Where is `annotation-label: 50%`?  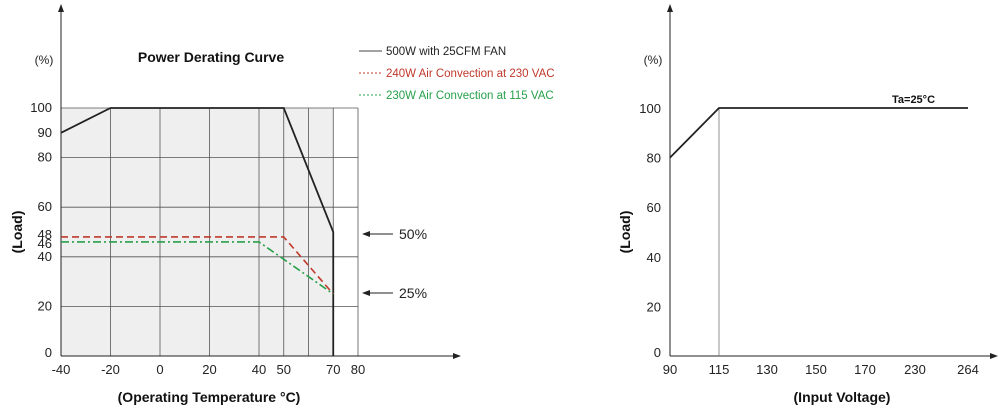
annotation-label: 50% is located at coordinates (413, 234).